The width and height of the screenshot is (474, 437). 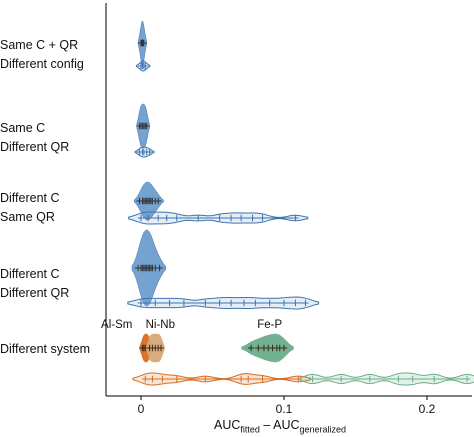 I want to click on category-label-line: Different system, so click(x=45, y=348).